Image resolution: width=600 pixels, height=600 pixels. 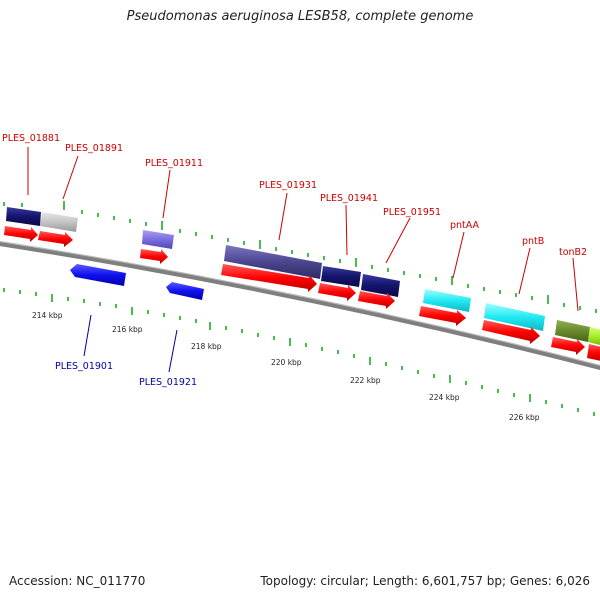 I want to click on cds-row-reverse, so click(x=137, y=282).